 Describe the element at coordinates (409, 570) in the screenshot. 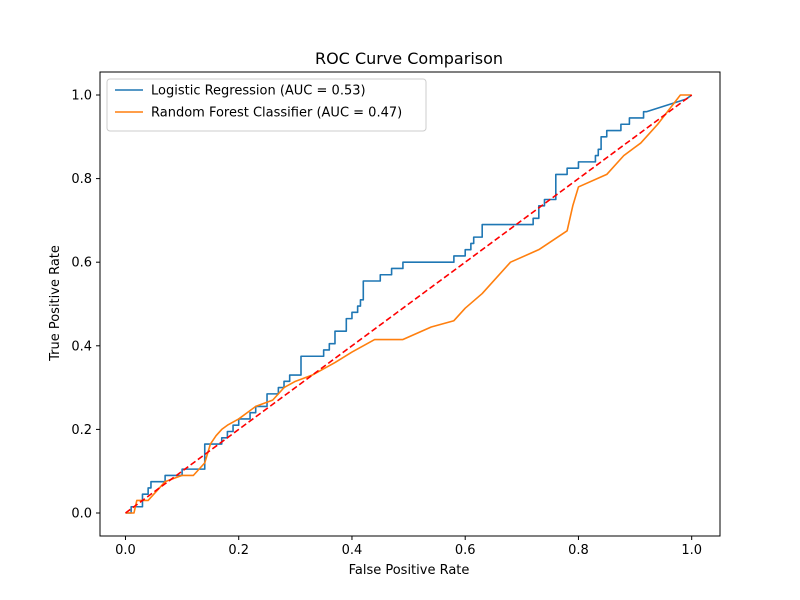

I see `x-axis-label: False Positive Rate` at that location.